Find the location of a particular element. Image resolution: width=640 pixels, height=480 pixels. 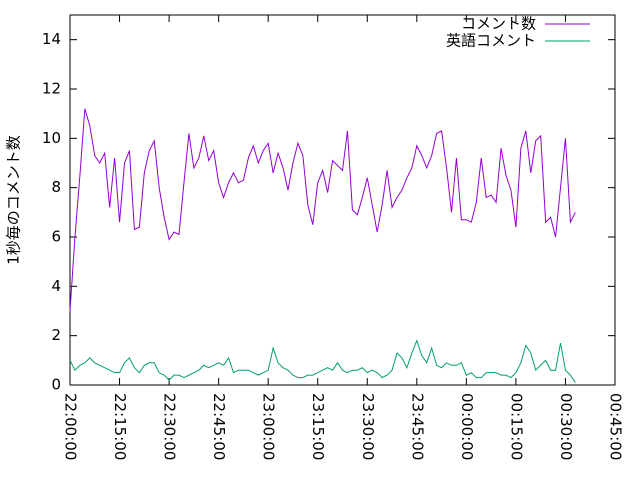

x-tick-label: 00:30:00 is located at coordinates (566, 426).